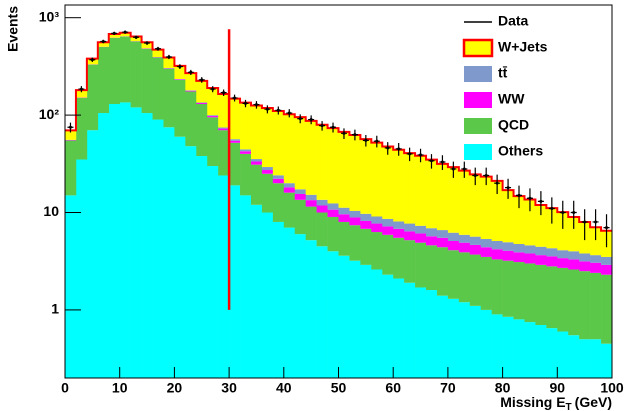 This screenshot has width=638, height=411. I want to click on x-tick-label: 20, so click(175, 388).